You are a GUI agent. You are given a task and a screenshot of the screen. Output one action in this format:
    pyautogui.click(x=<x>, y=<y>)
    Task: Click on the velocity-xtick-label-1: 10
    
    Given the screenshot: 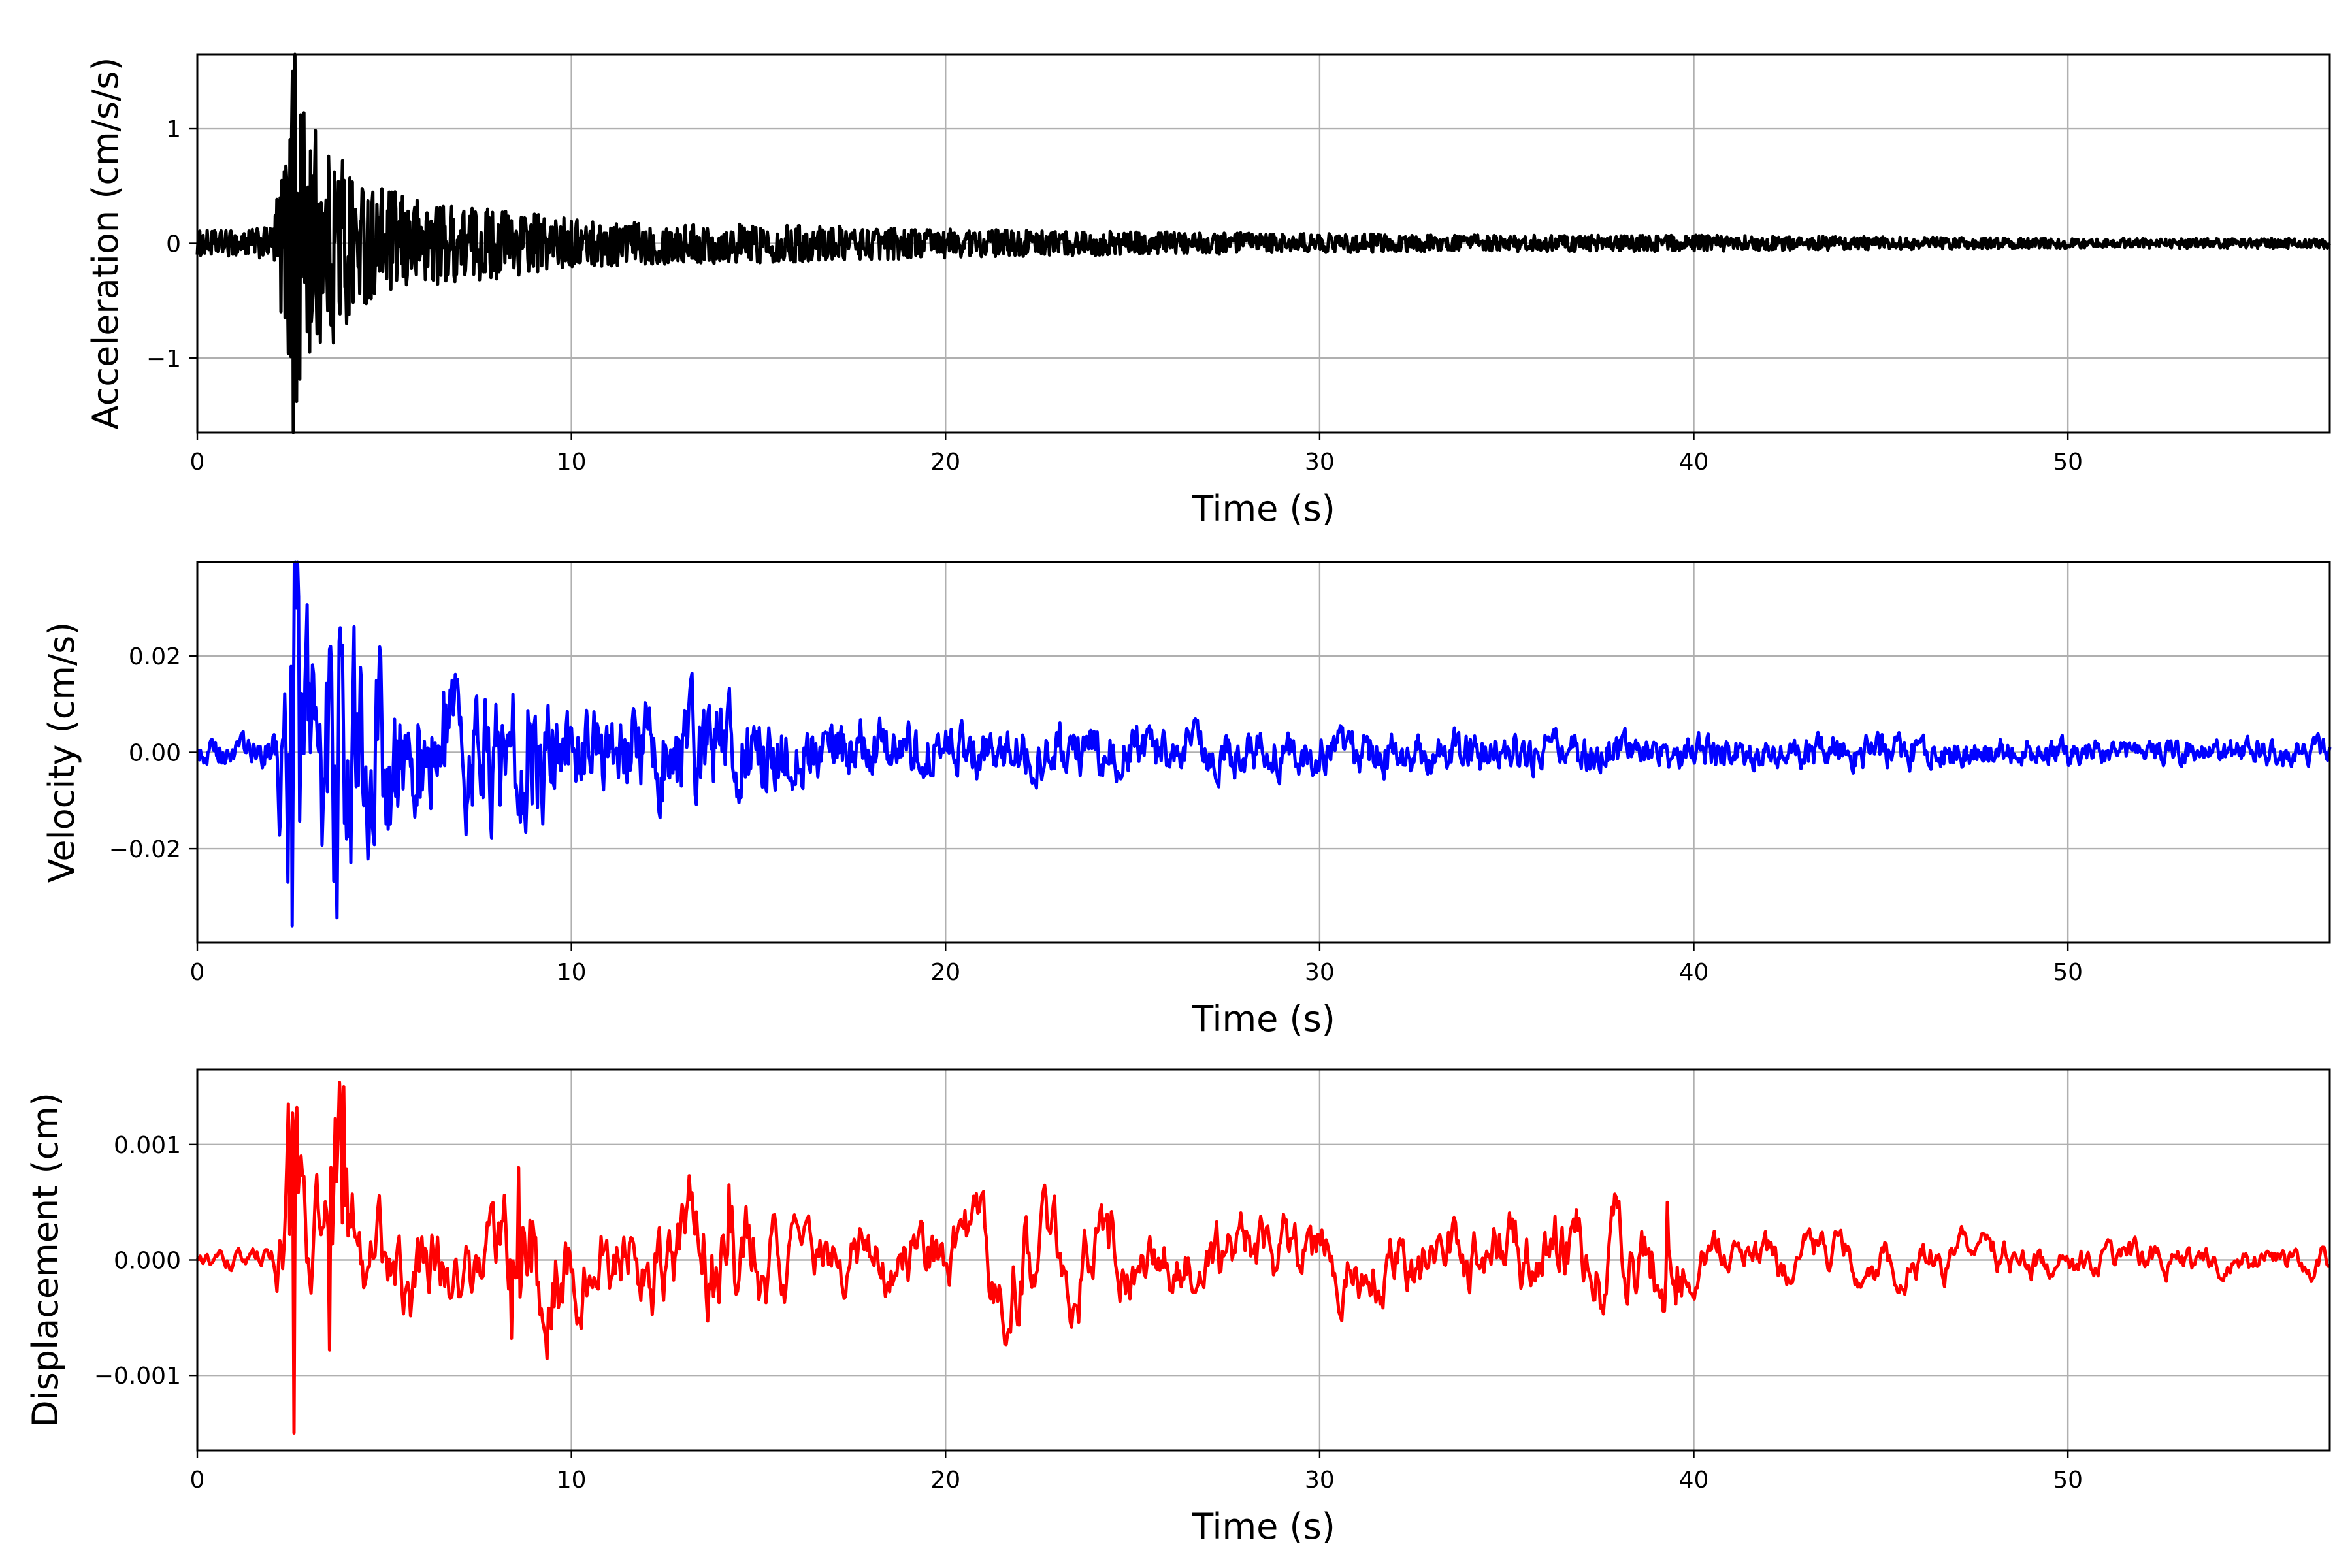 What is the action you would take?
    pyautogui.click(x=572, y=972)
    